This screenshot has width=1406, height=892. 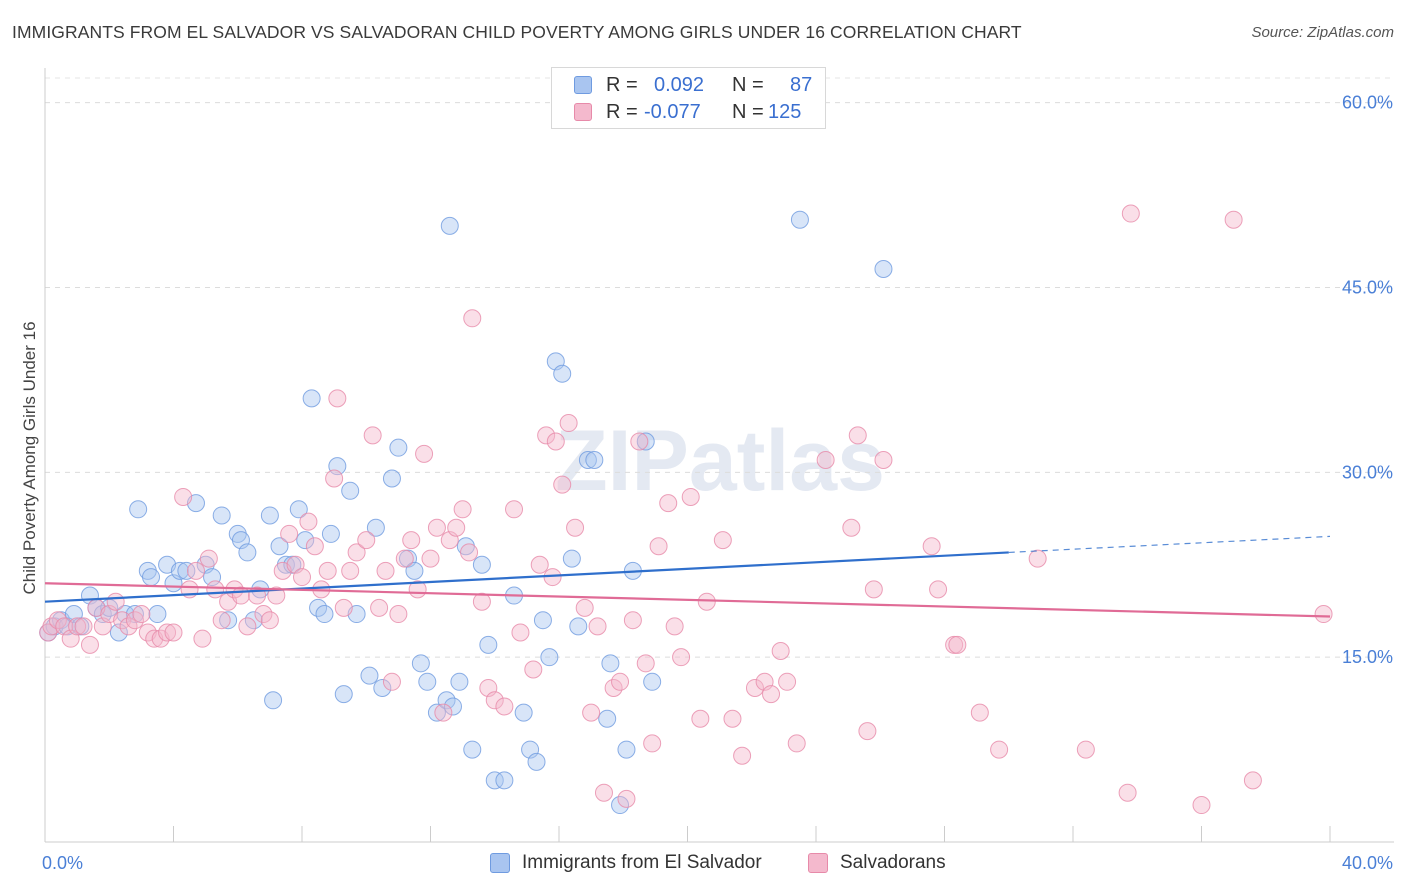 What do you see at coordinates (672, 112) in the screenshot?
I see `legend-r-value: -0.077` at bounding box center [672, 112].